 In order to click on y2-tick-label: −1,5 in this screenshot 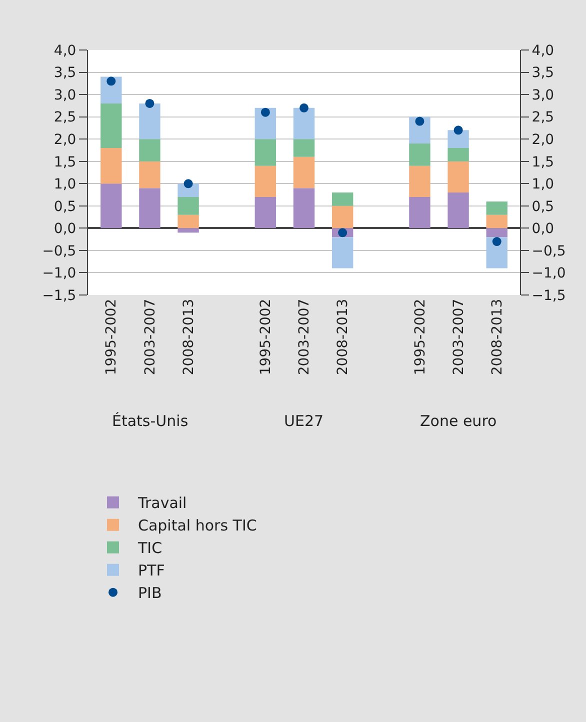, I will do `click(549, 296)`.